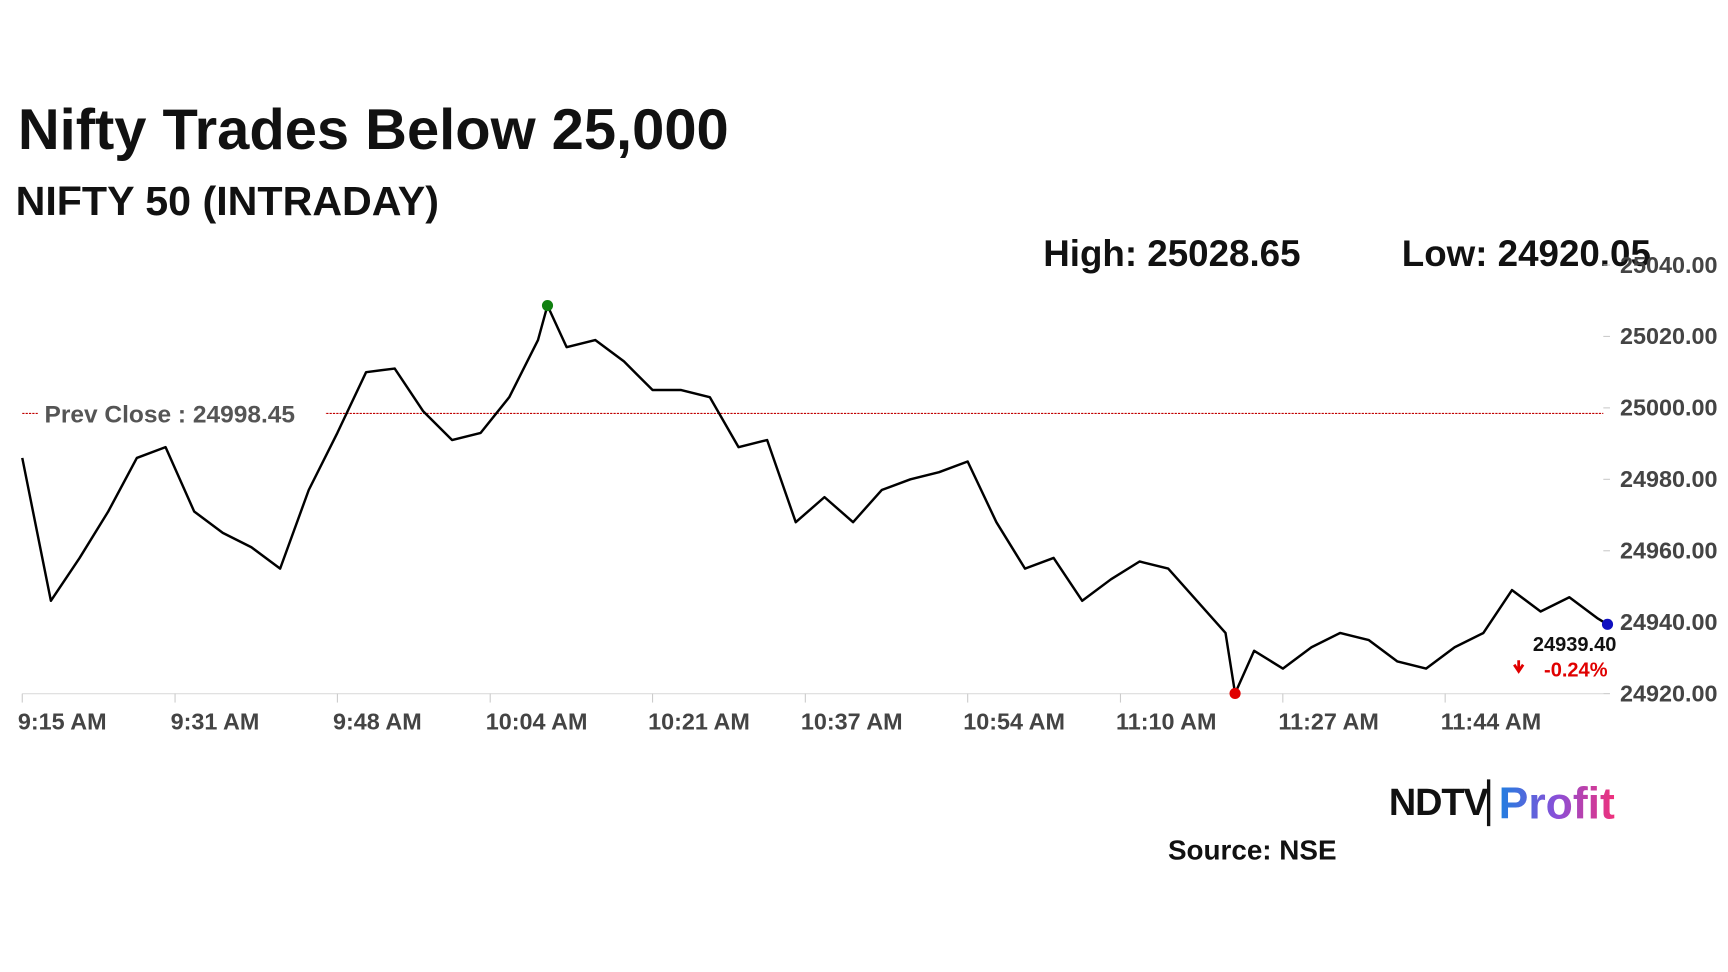  What do you see at coordinates (547, 305) in the screenshot?
I see `high-marker` at bounding box center [547, 305].